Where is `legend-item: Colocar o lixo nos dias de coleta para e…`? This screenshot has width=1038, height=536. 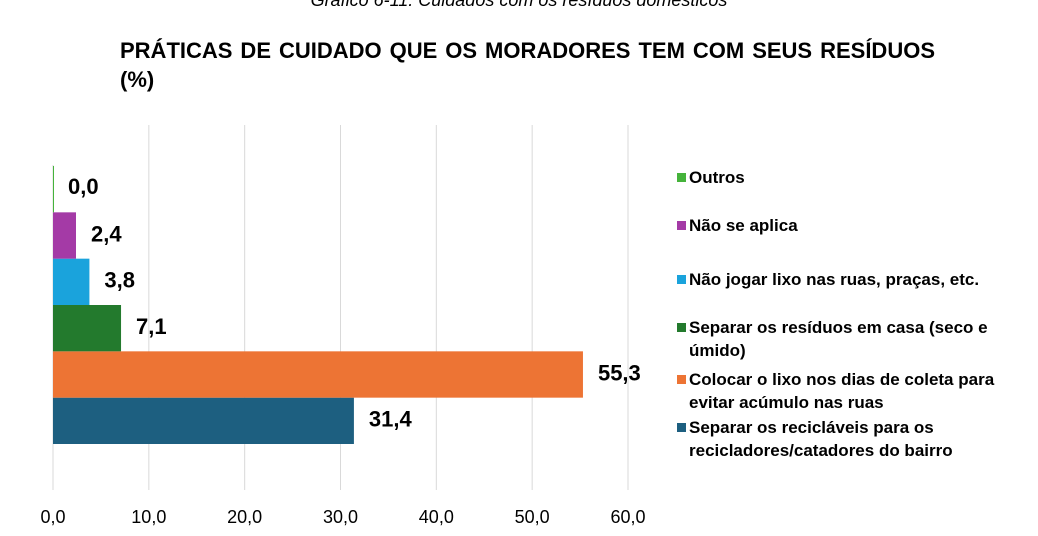 legend-item: Colocar o lixo nos dias de coleta para e… is located at coordinates (852, 391).